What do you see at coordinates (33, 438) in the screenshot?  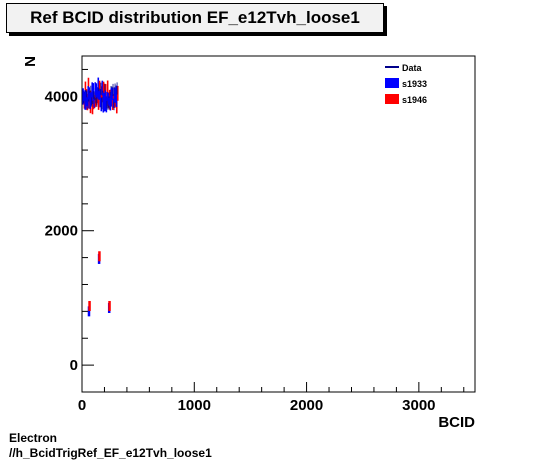 I see `footer-label: Electron` at bounding box center [33, 438].